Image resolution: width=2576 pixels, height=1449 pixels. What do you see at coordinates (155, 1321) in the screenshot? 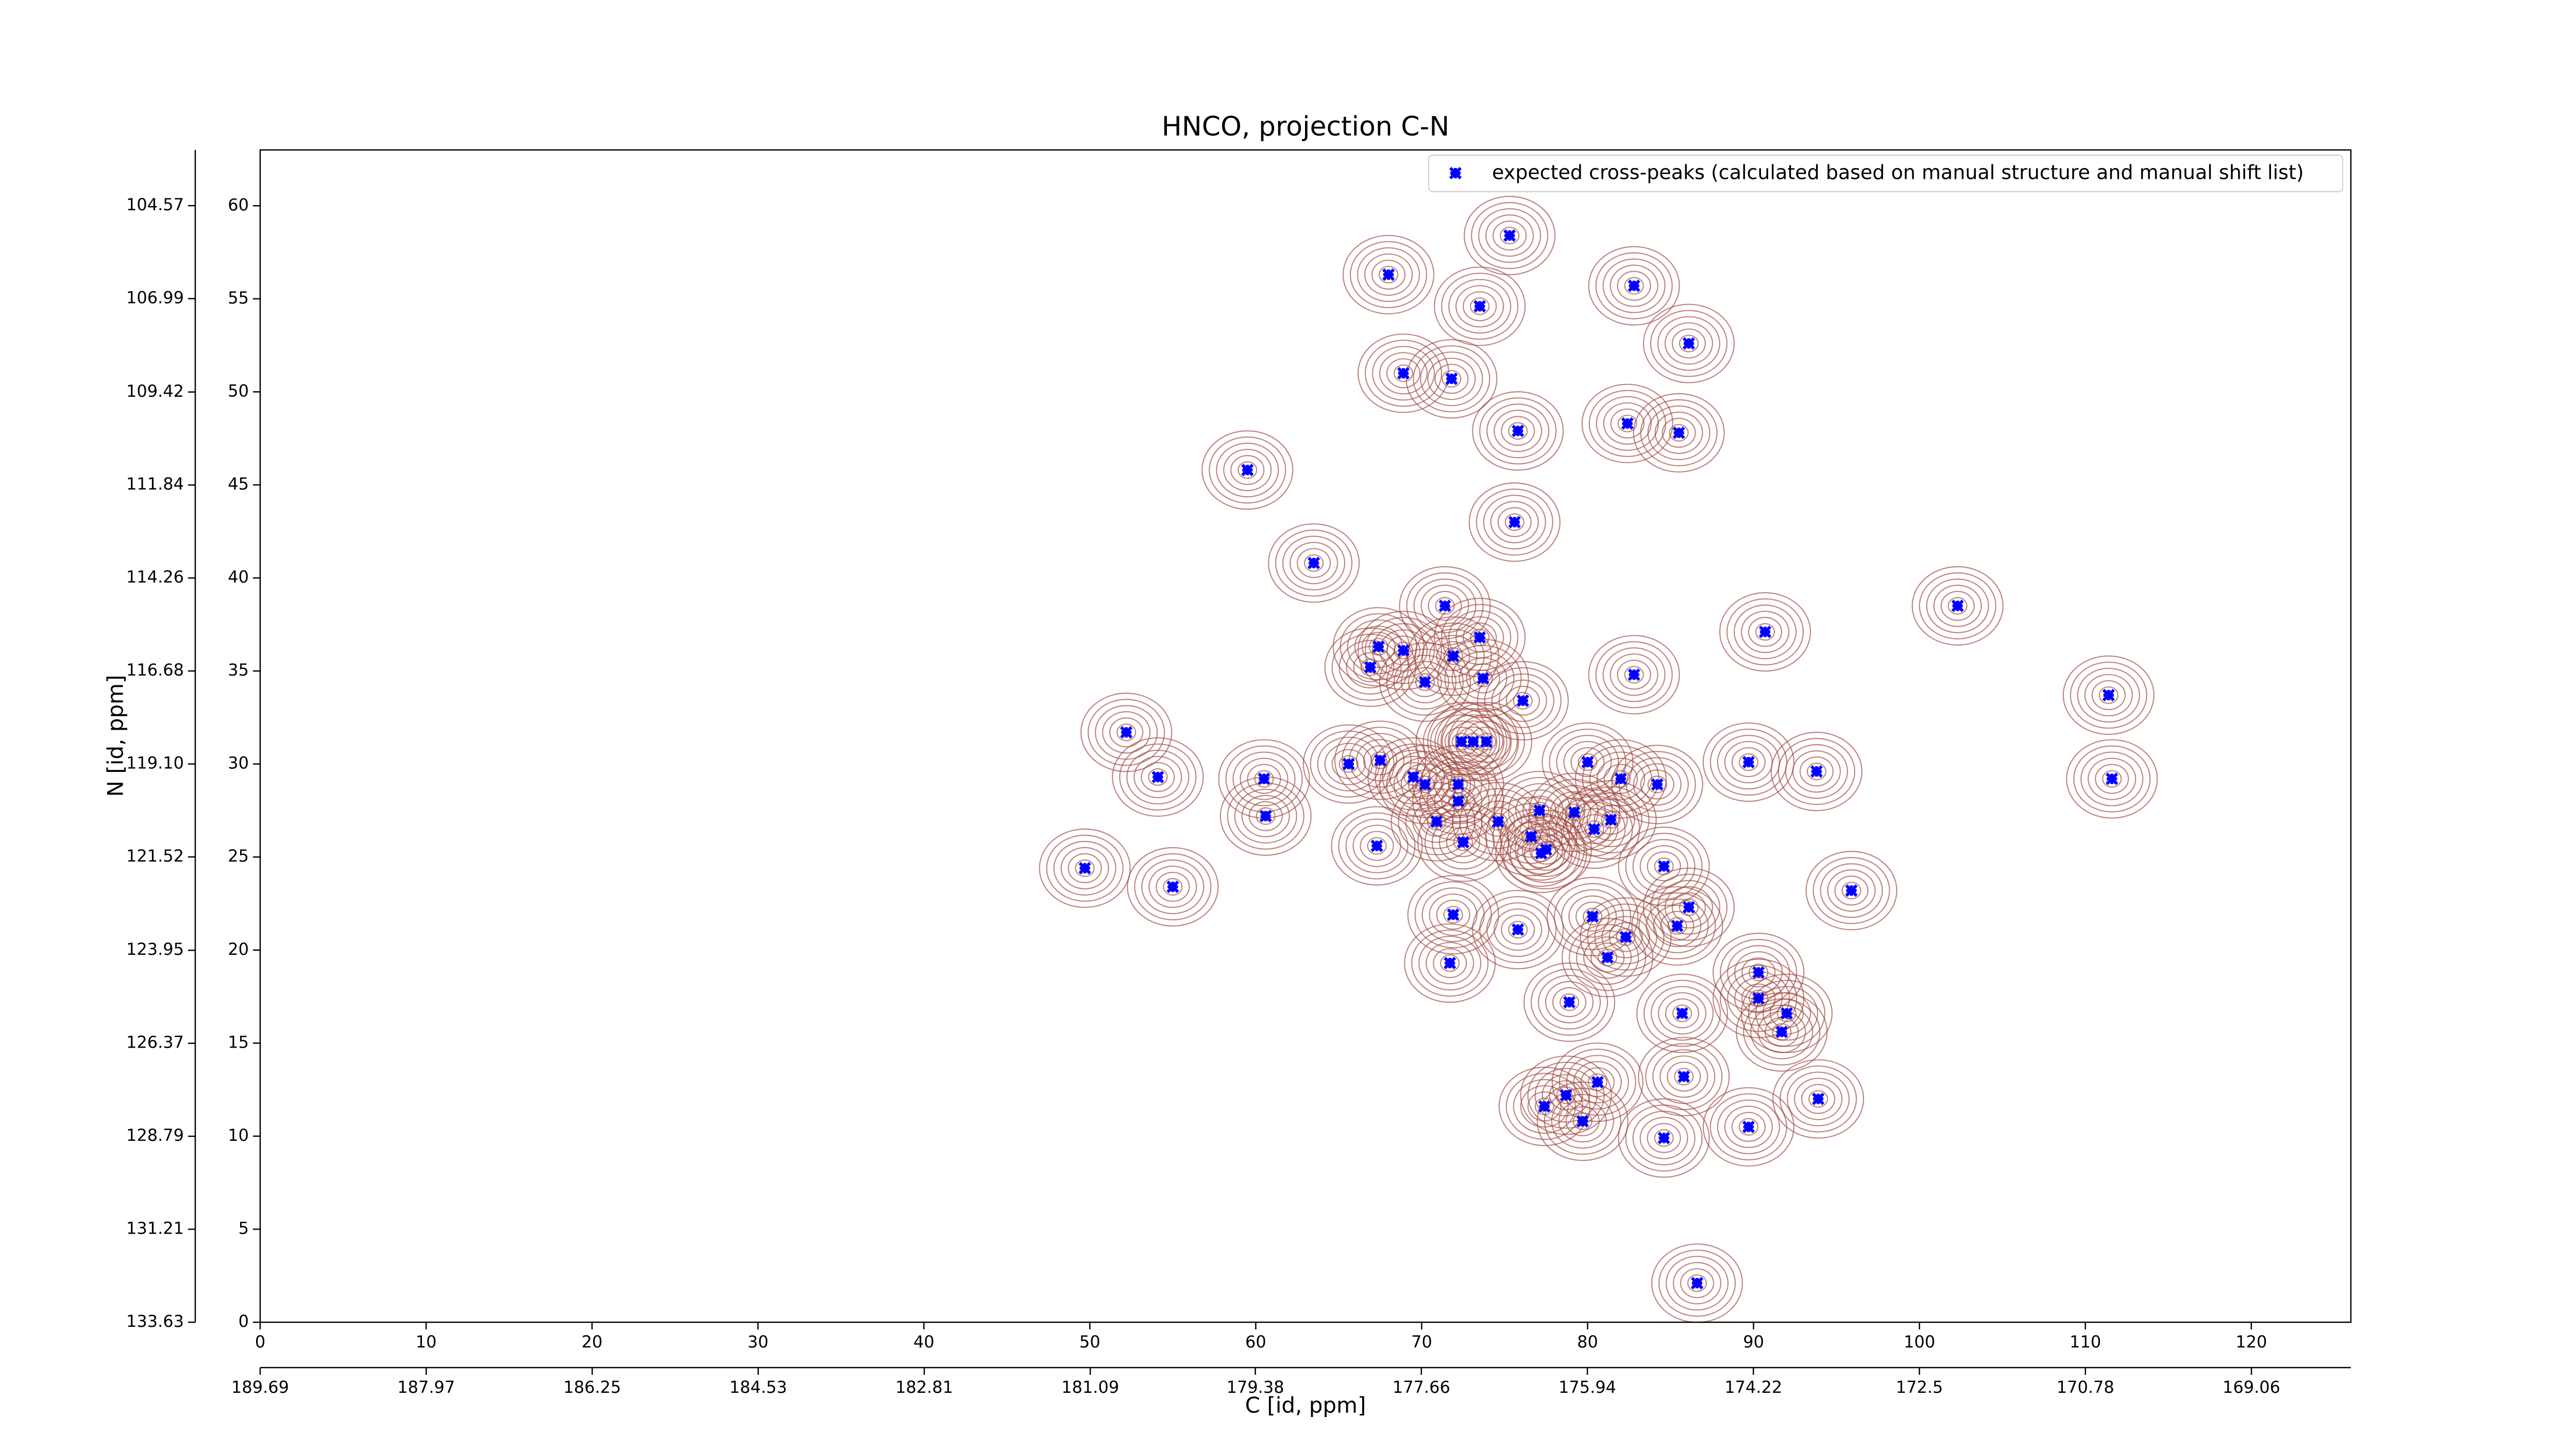
I see `y2-tick-label: 133.63` at bounding box center [155, 1321].